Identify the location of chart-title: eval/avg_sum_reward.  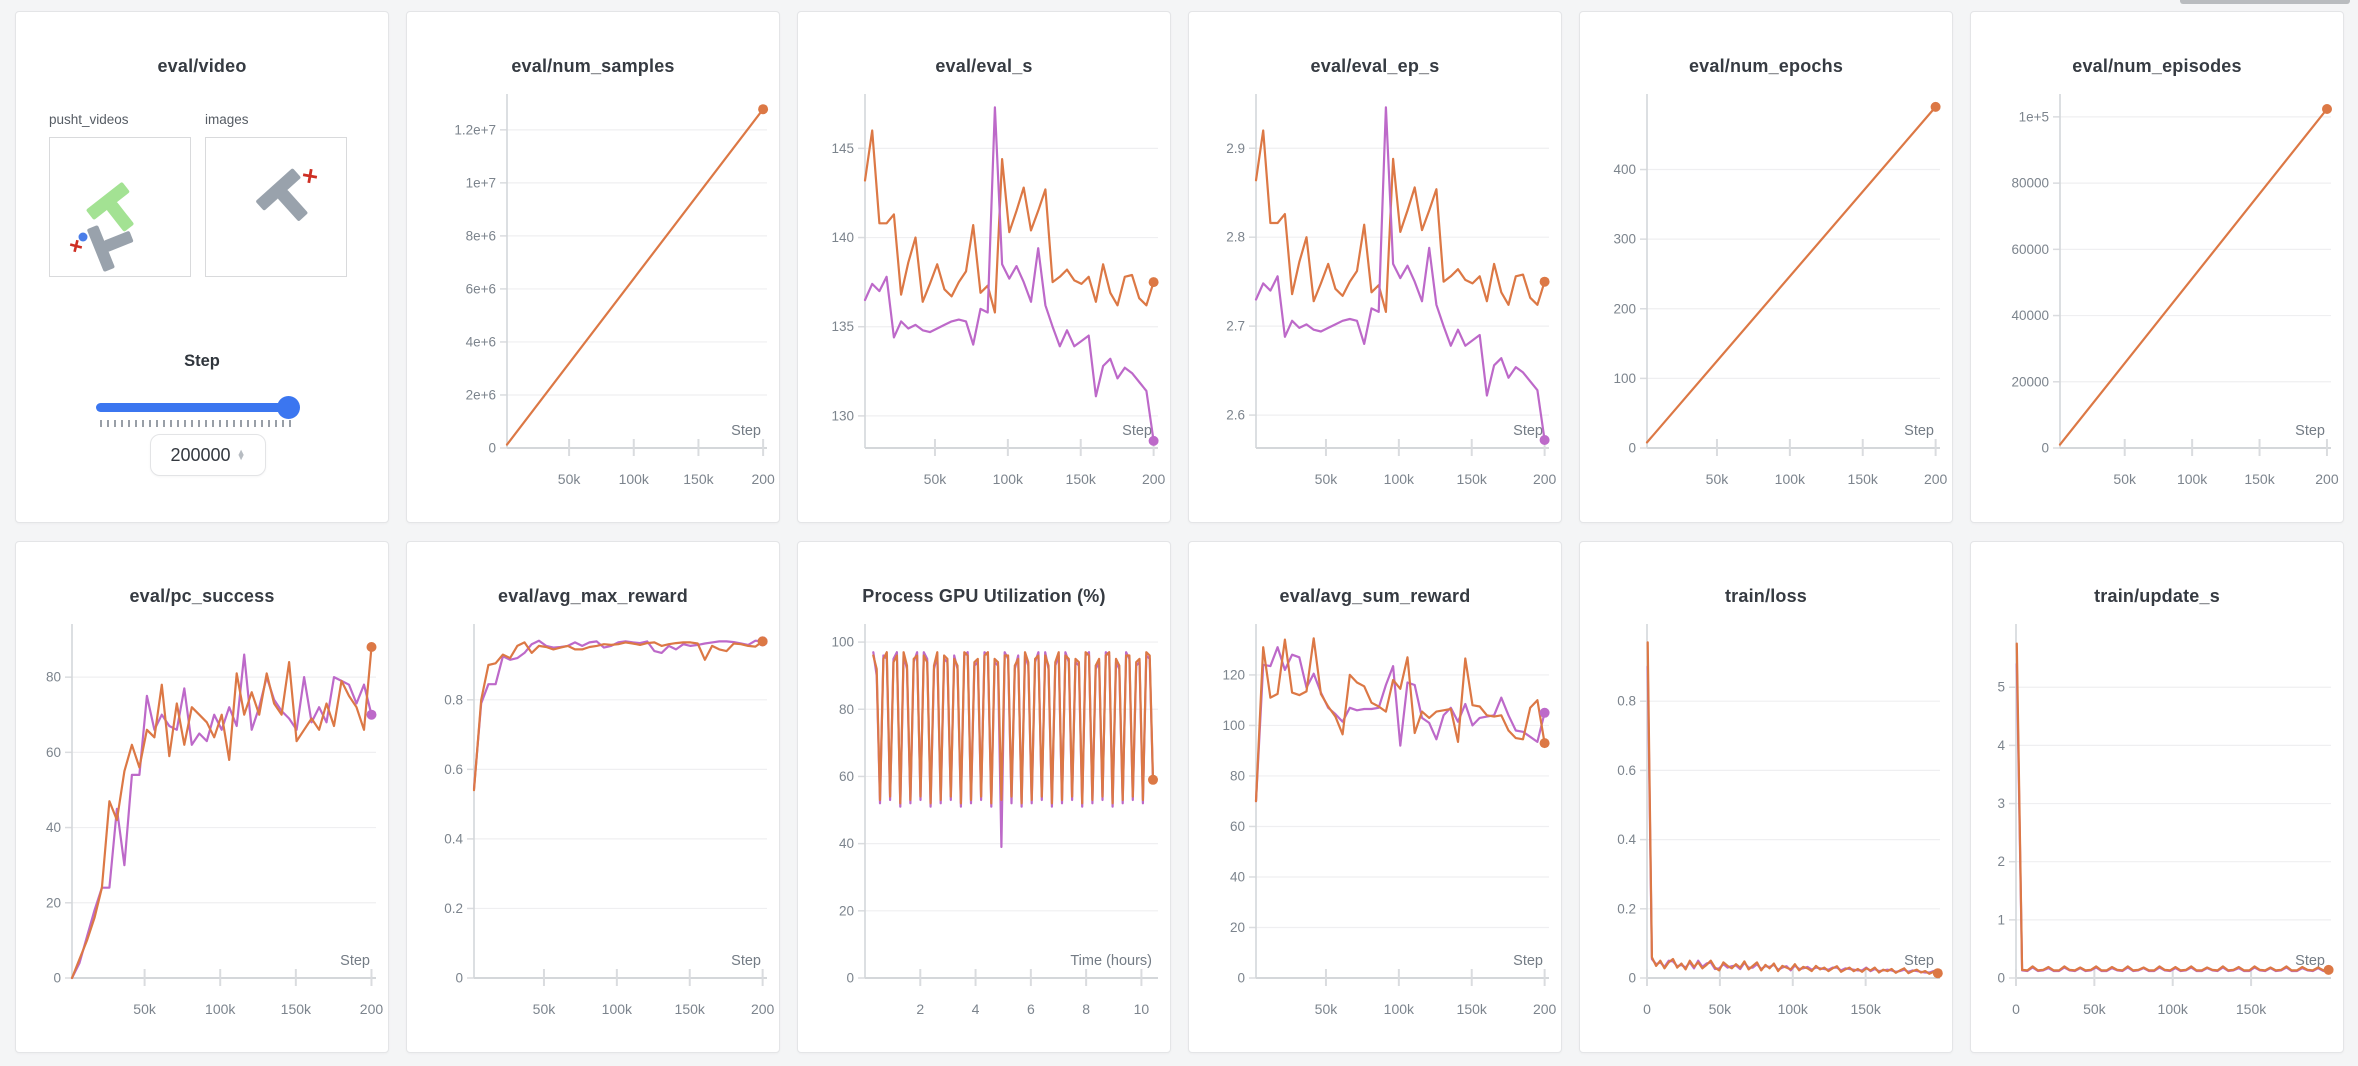
(1375, 596).